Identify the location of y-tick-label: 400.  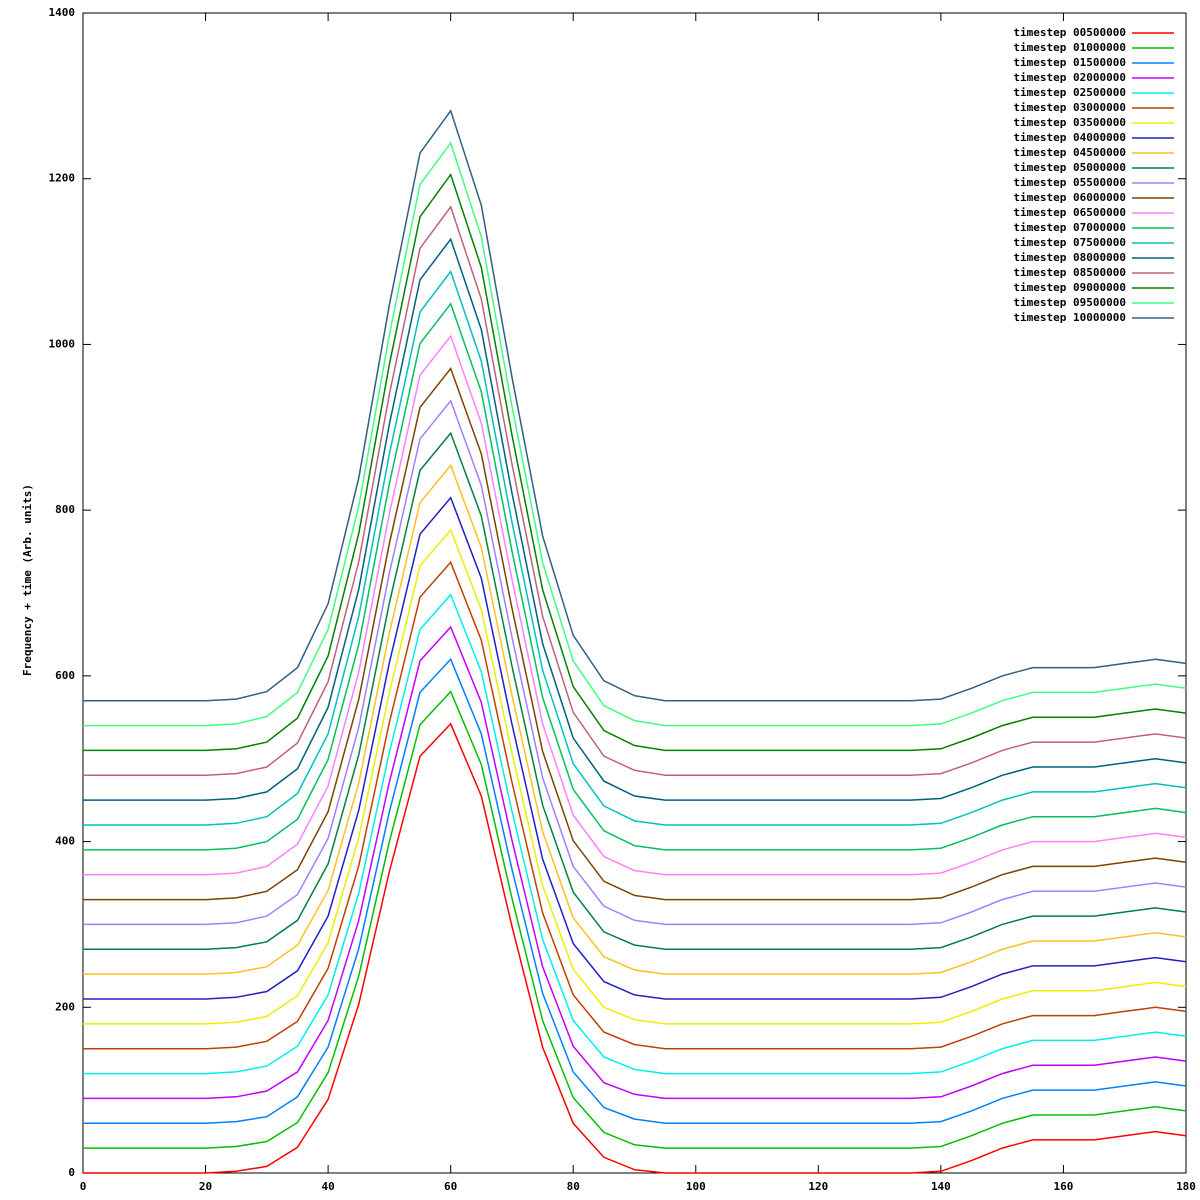
(65, 841).